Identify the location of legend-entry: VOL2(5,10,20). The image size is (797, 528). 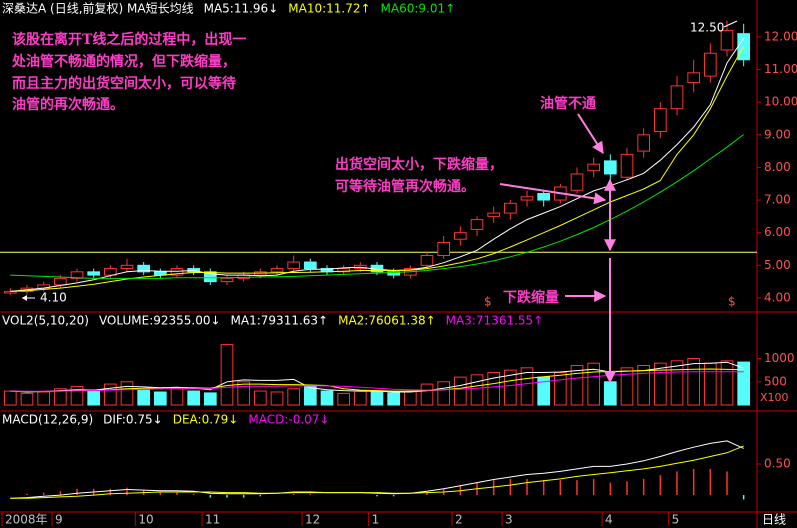
(45, 321).